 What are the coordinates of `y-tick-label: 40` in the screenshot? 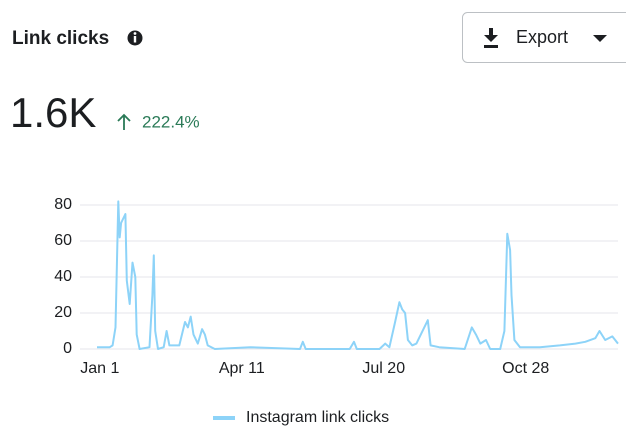 It's located at (63, 276).